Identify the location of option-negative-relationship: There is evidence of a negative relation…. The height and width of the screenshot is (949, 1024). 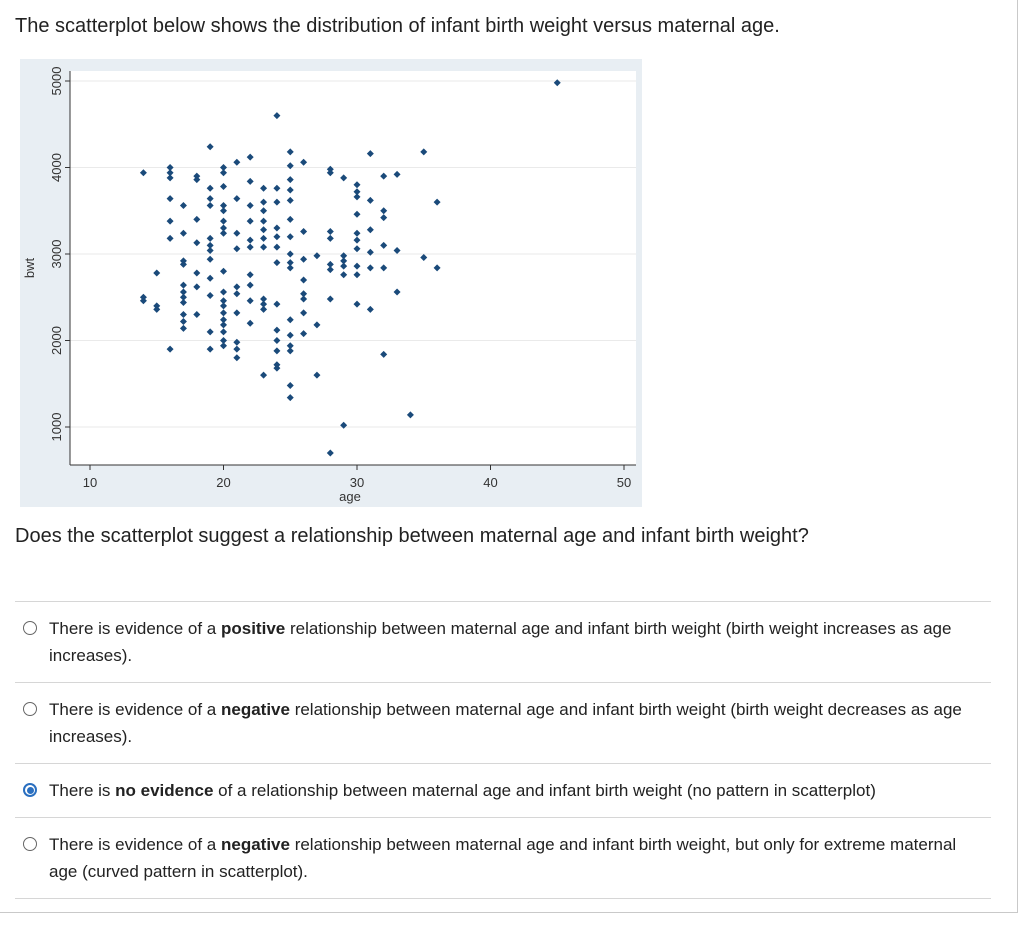
(503, 723).